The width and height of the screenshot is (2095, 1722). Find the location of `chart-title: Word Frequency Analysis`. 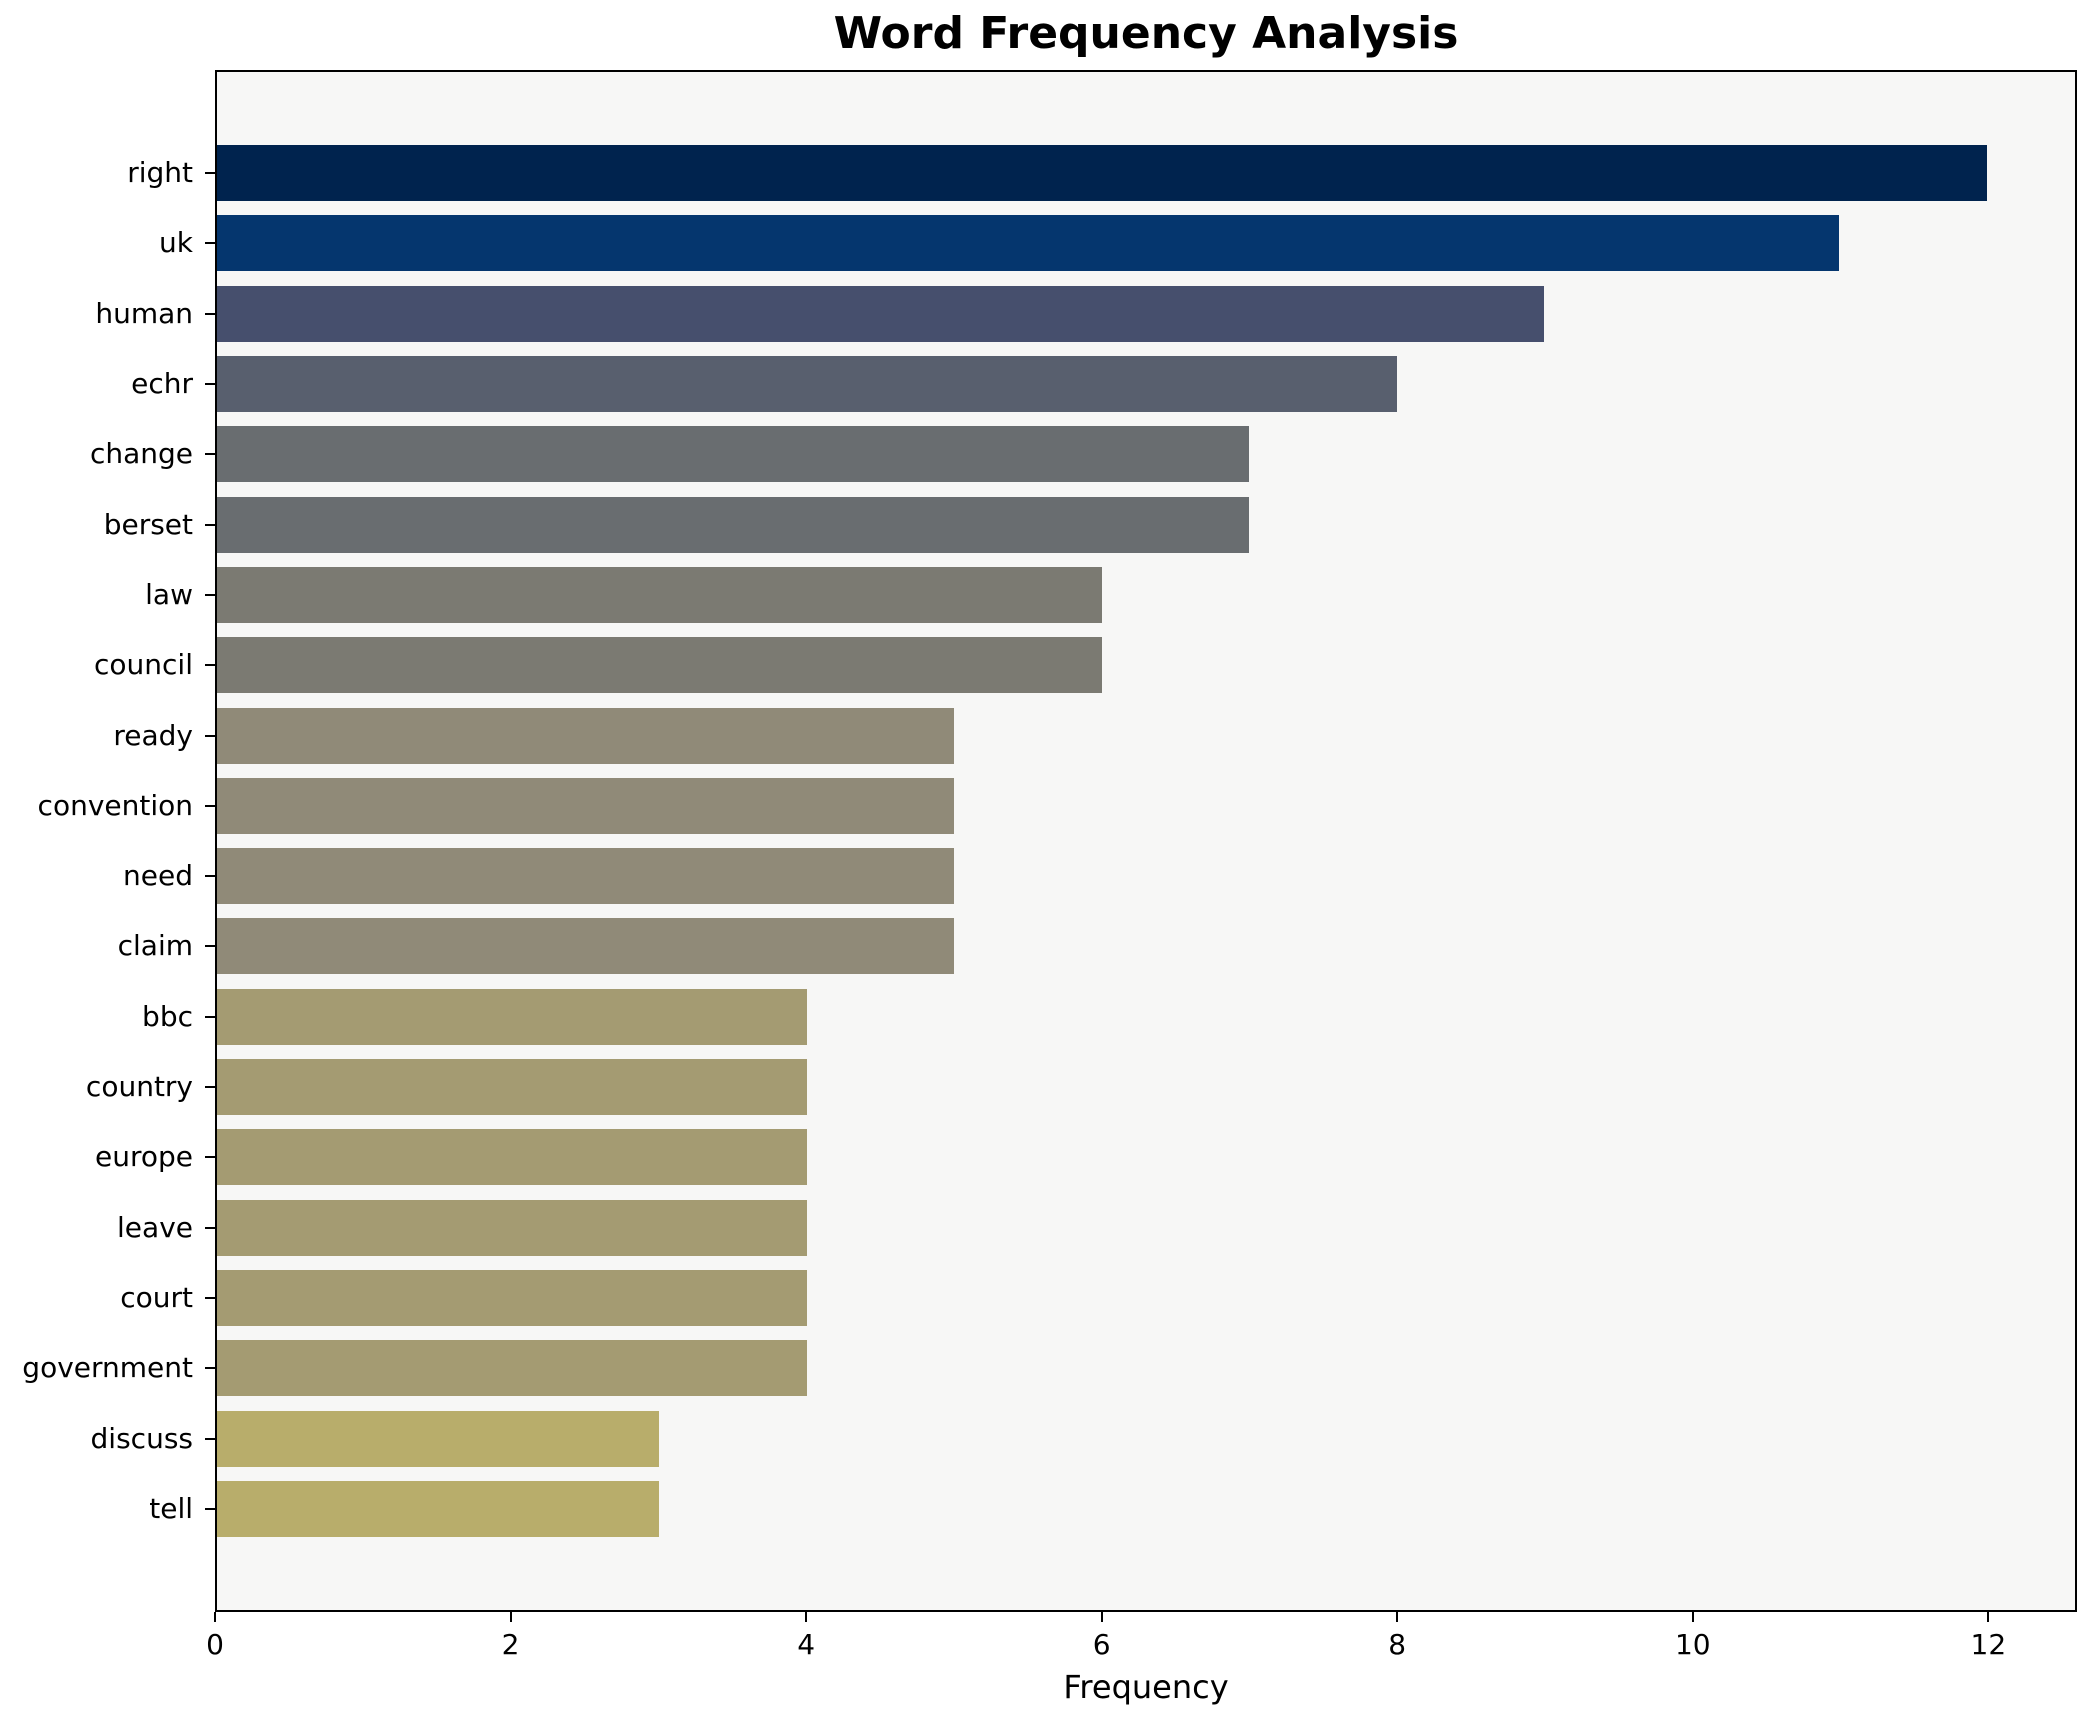

chart-title: Word Frequency Analysis is located at coordinates (1146, 33).